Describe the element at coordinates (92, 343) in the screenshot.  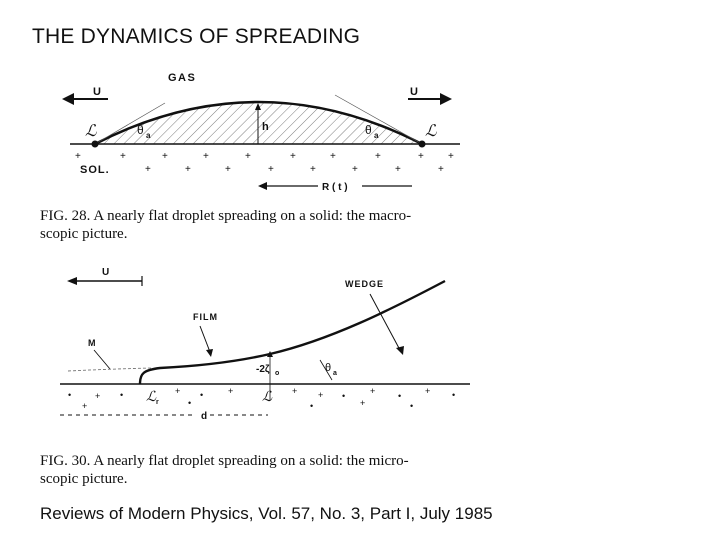
I see `m-label: M` at that location.